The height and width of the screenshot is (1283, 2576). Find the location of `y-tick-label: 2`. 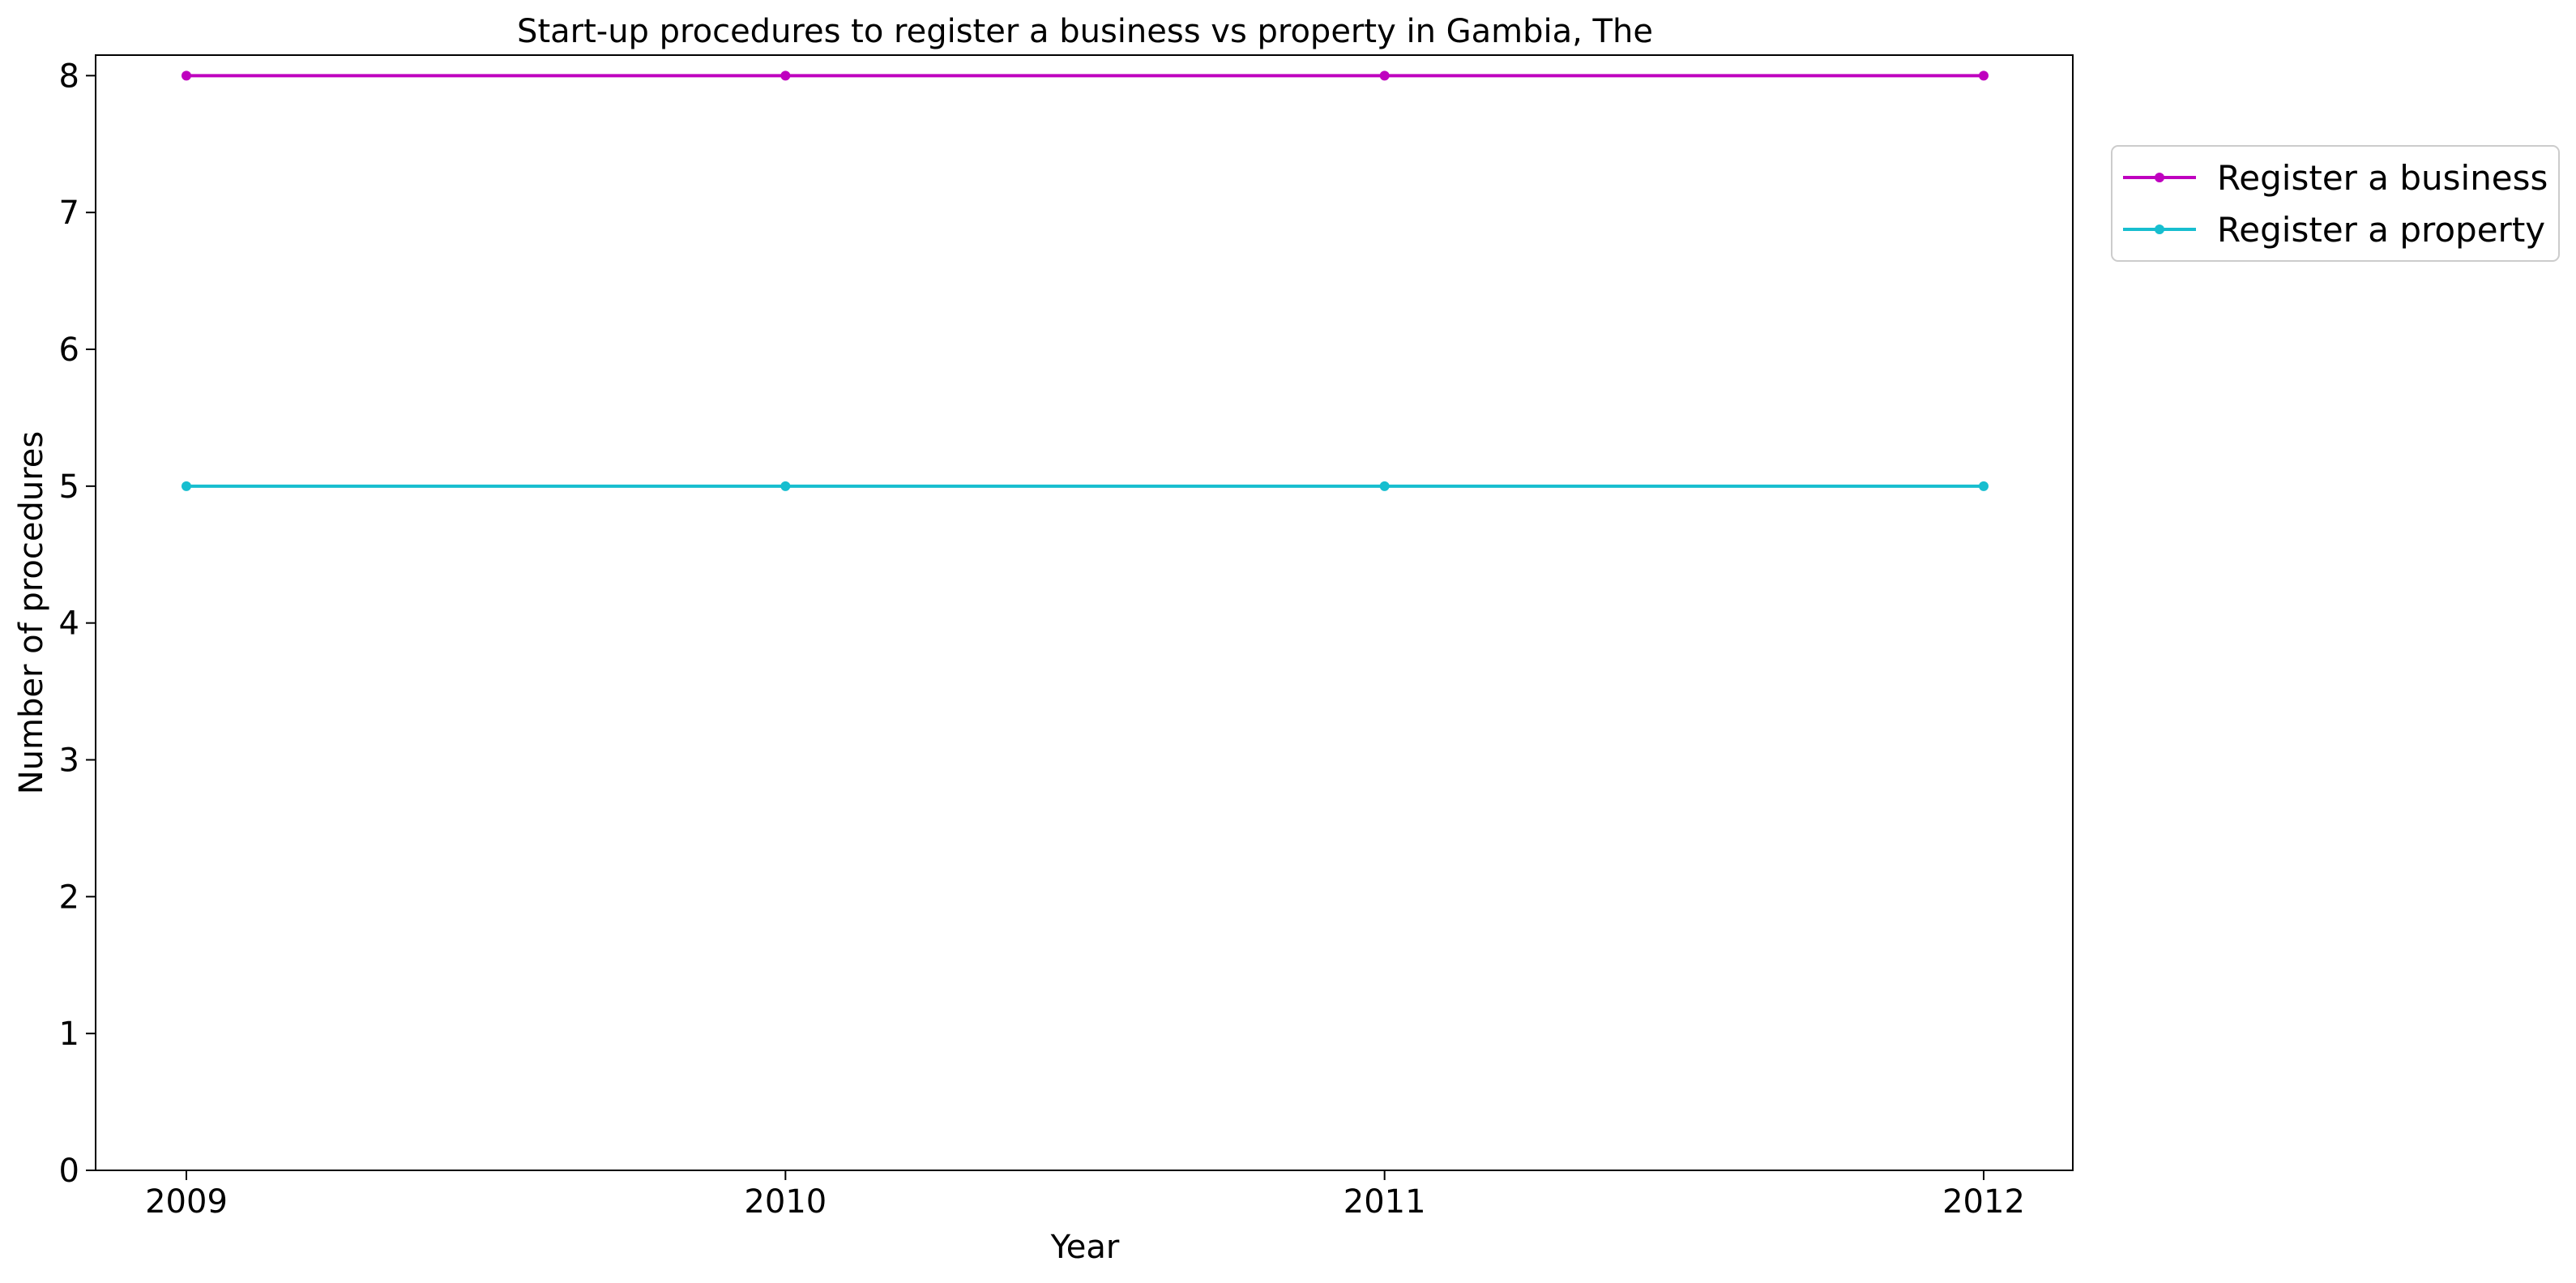

y-tick-label: 2 is located at coordinates (69, 897).